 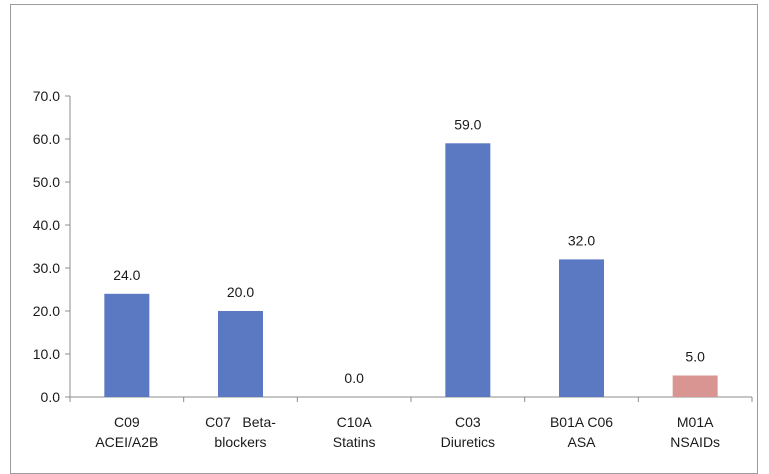 What do you see at coordinates (46, 96) in the screenshot?
I see `y-tick-label: 70.0` at bounding box center [46, 96].